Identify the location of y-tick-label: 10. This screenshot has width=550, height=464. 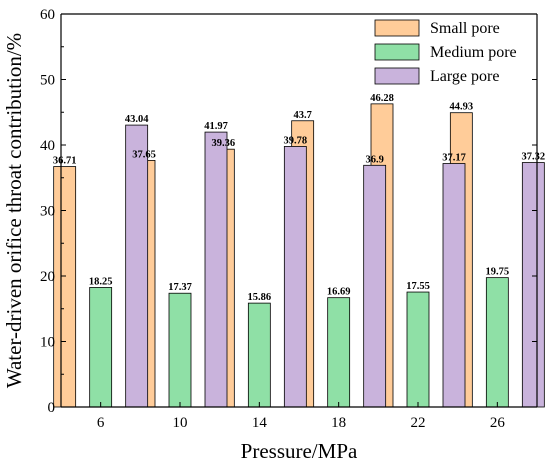
(47, 343).